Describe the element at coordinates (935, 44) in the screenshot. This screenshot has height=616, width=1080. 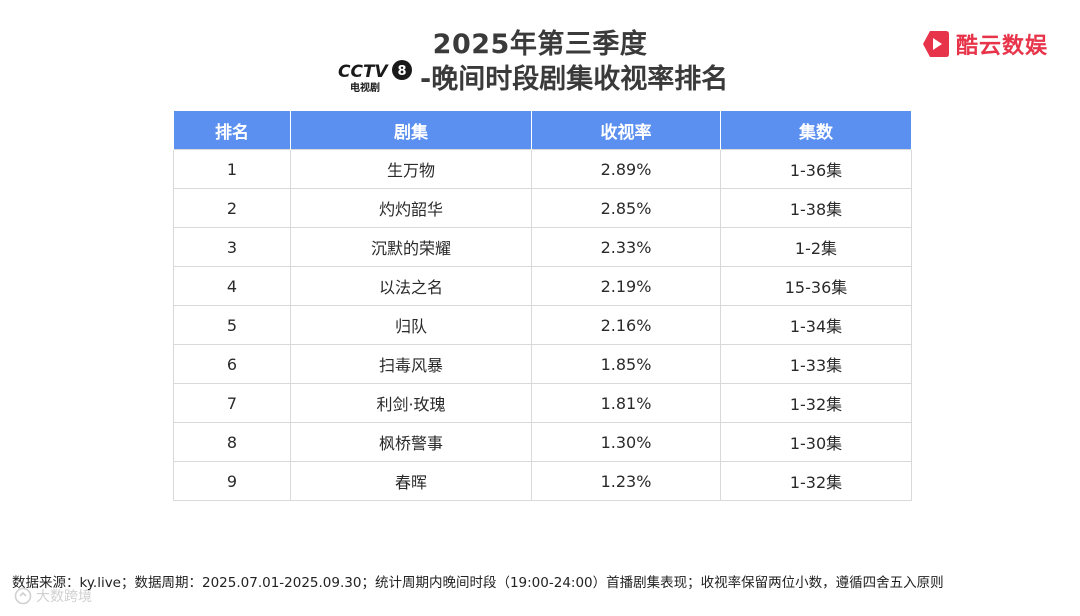
I see `brand-play-icon` at that location.